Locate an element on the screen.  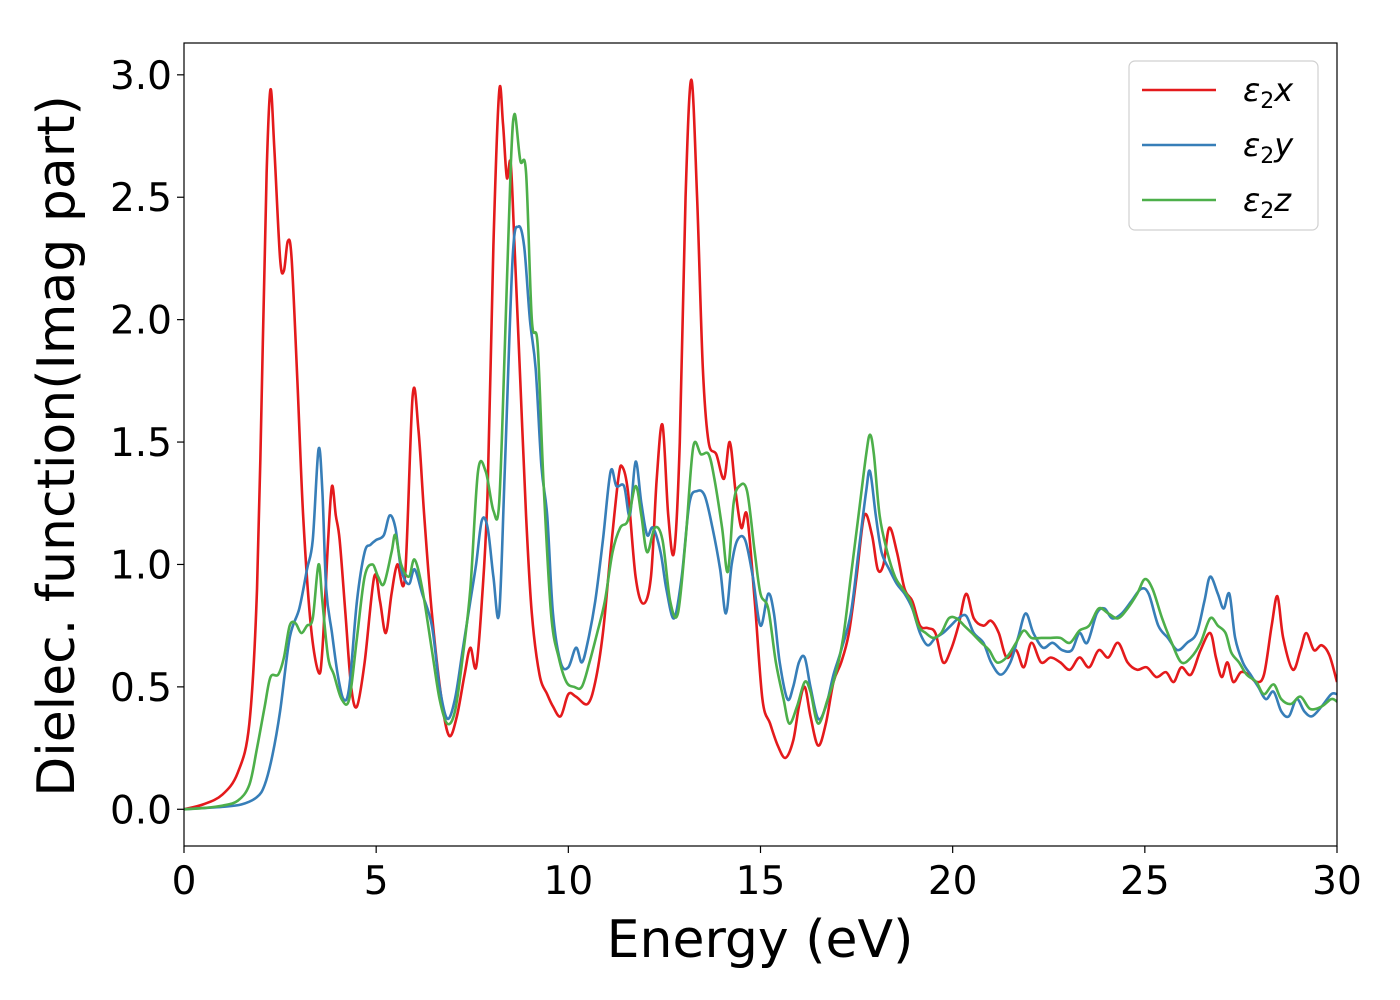
x-axis-ticks: 0 5 10 15 20 25 30 is located at coordinates (767, 875).